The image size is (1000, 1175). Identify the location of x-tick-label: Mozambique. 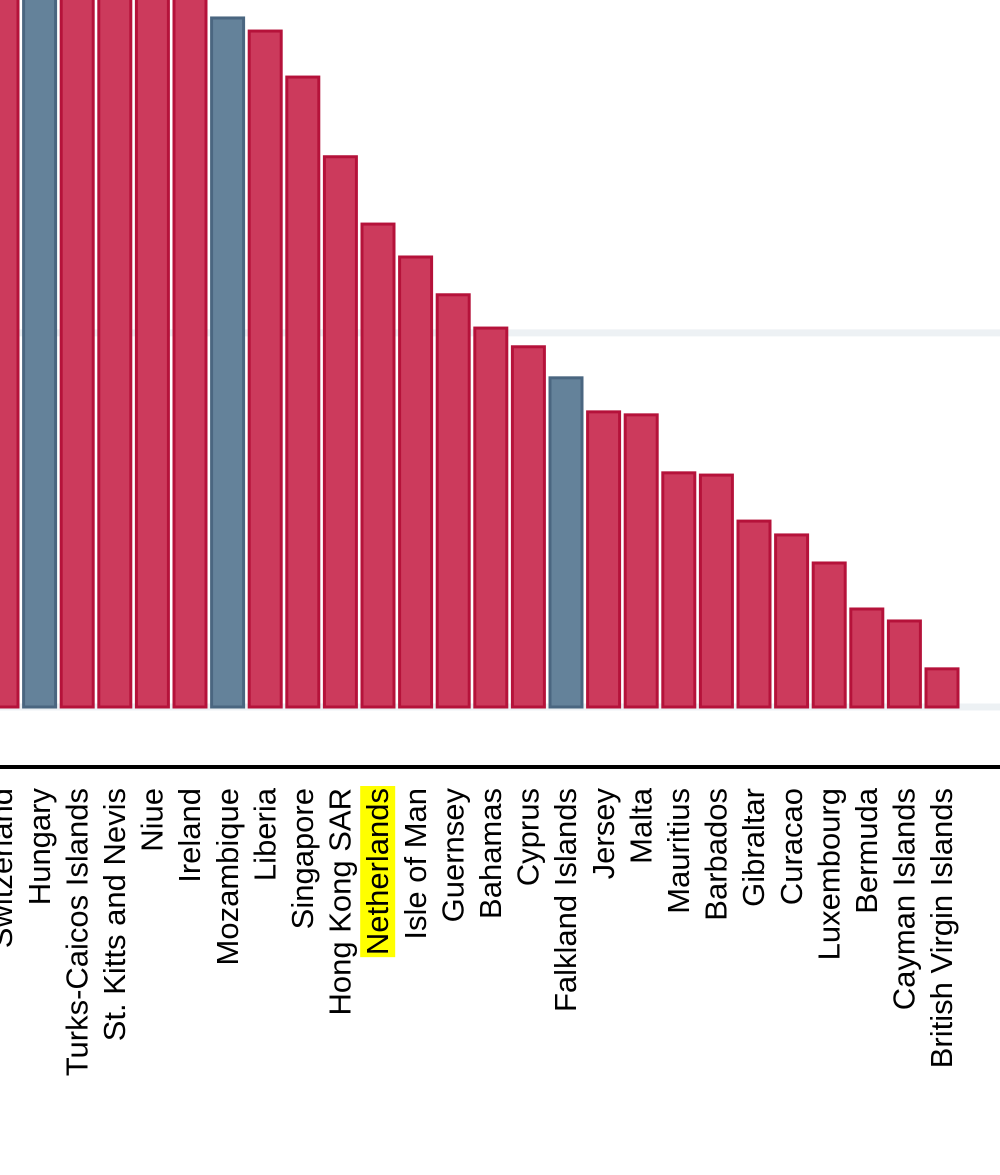
(227, 876).